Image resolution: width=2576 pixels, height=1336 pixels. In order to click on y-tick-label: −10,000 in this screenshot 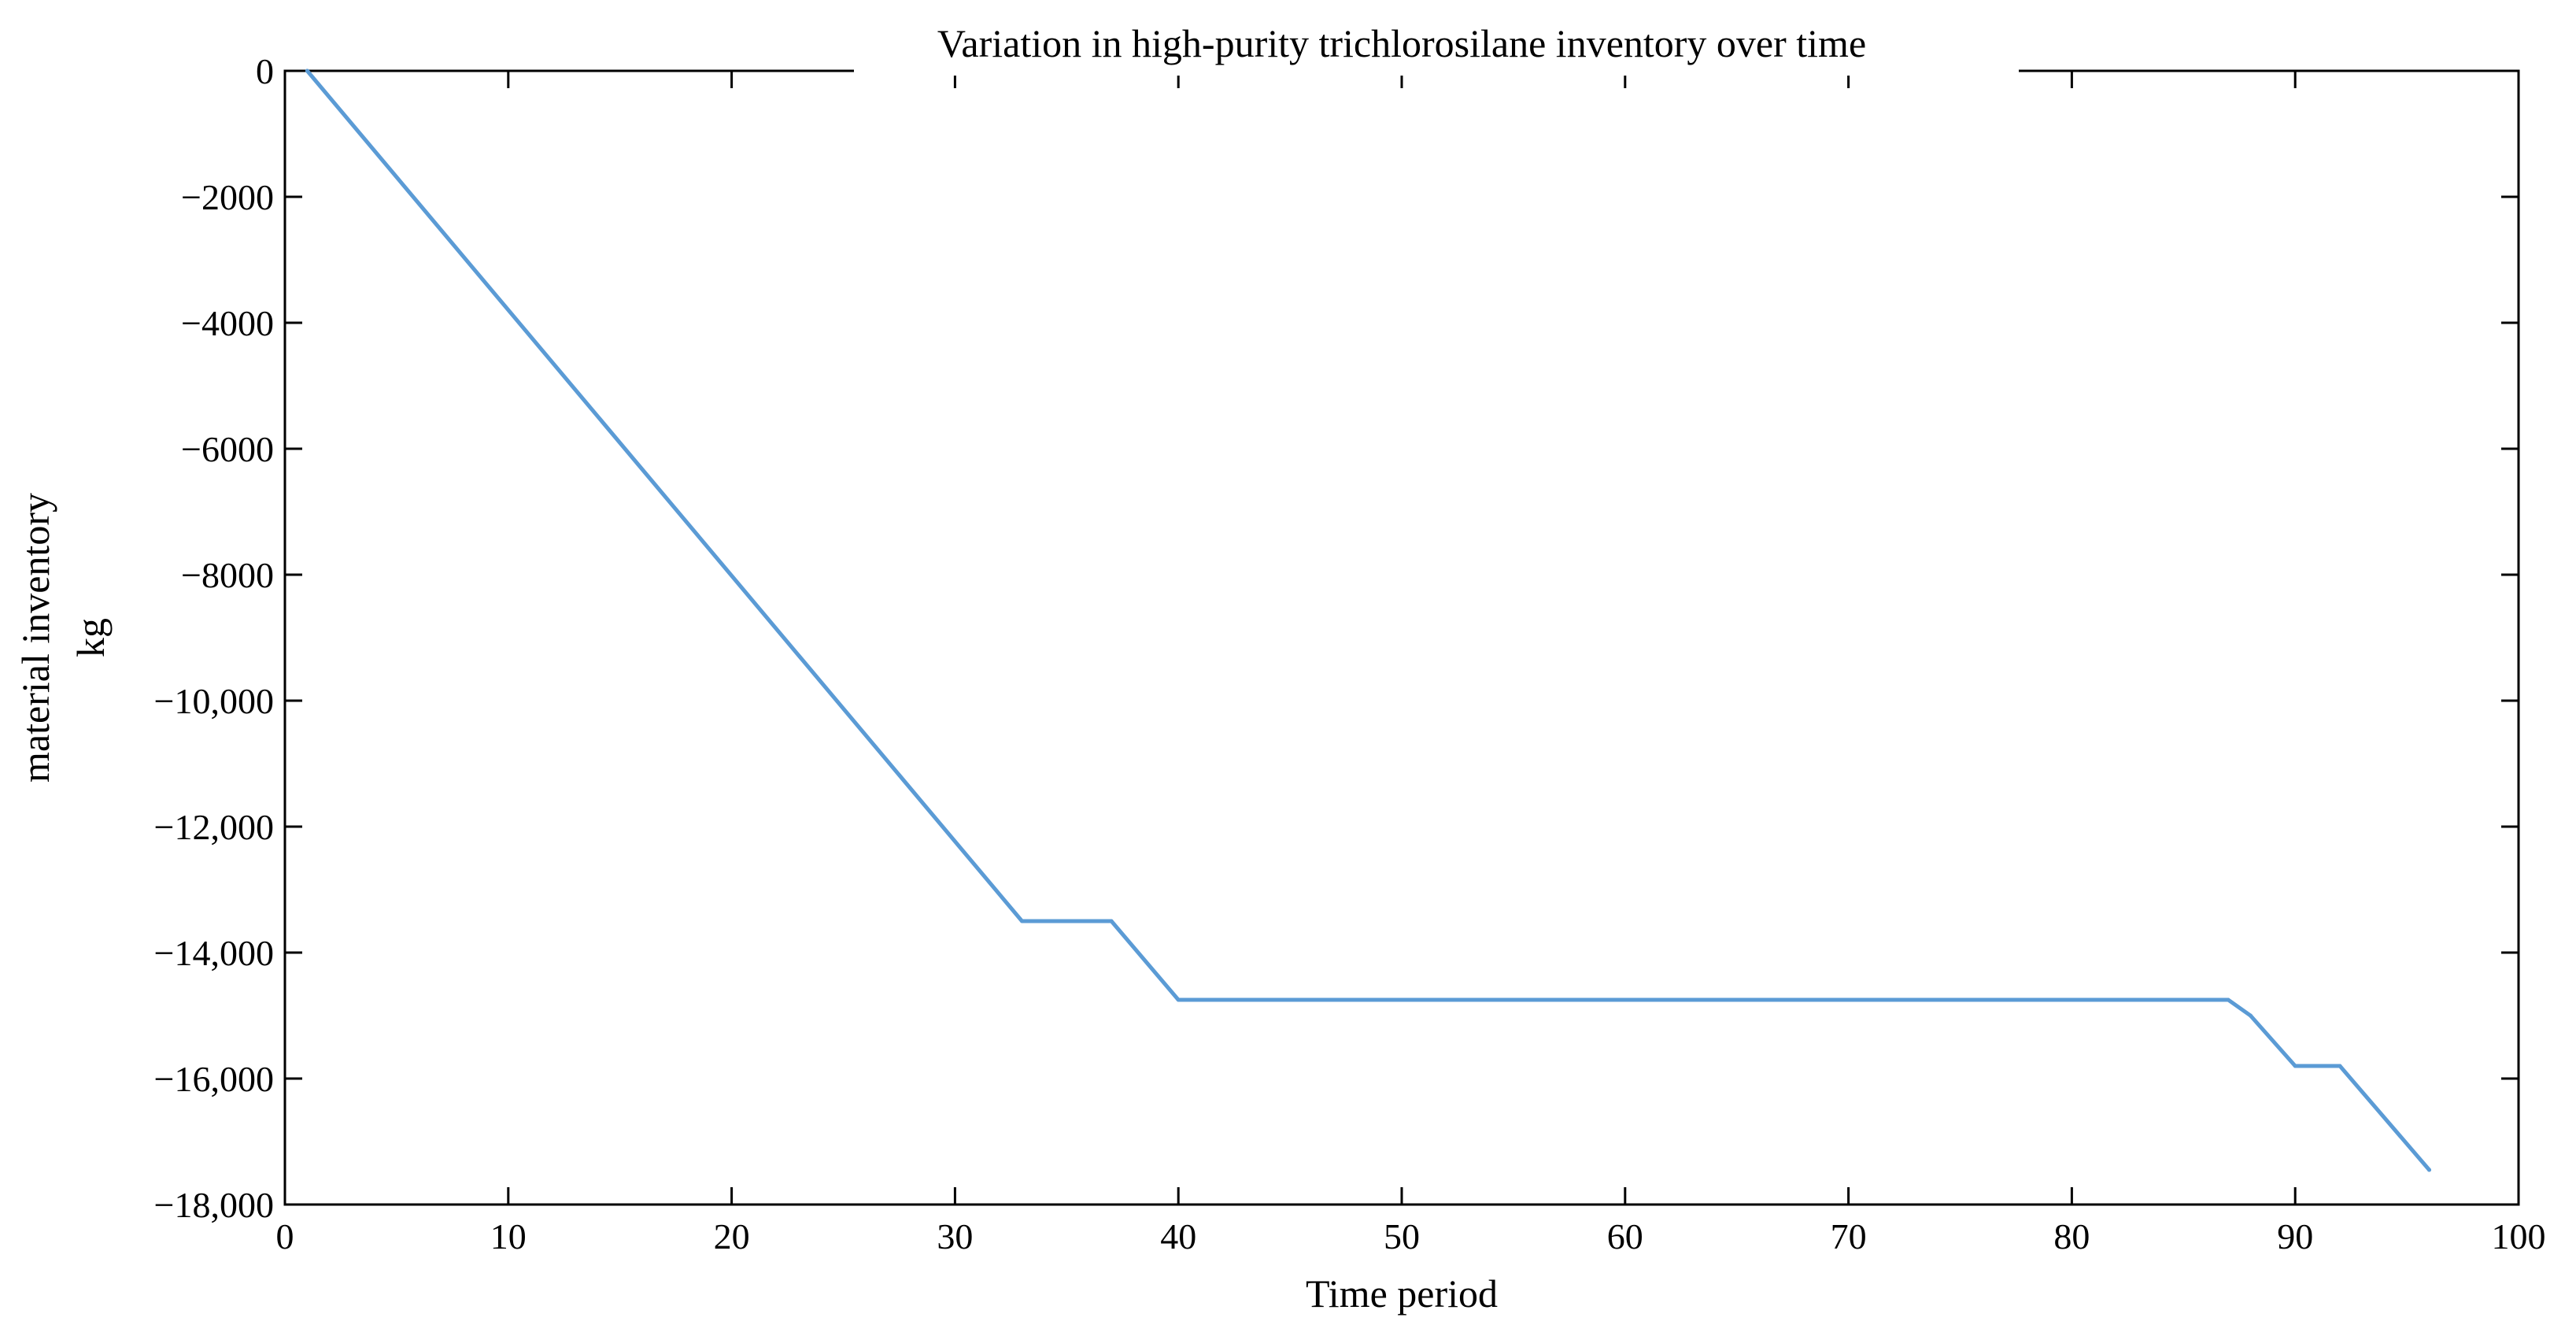, I will do `click(214, 701)`.